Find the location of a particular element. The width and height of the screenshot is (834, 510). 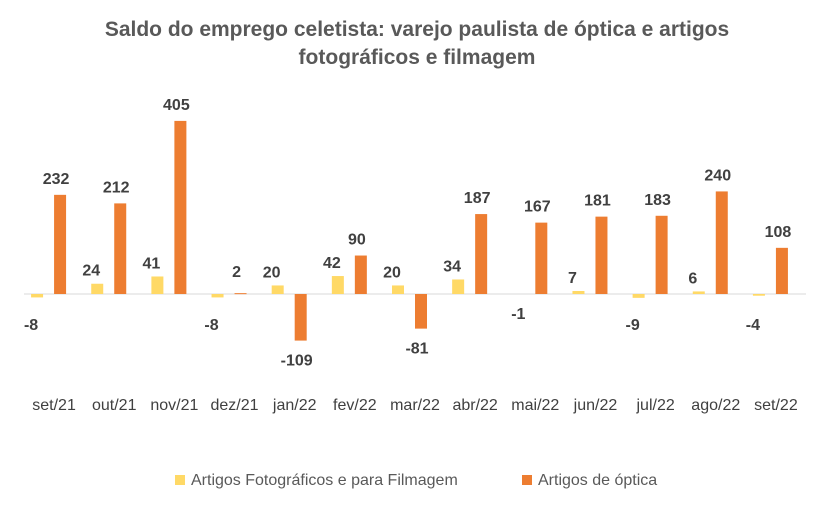

x-tick-label: jan/22 is located at coordinates (294, 405).